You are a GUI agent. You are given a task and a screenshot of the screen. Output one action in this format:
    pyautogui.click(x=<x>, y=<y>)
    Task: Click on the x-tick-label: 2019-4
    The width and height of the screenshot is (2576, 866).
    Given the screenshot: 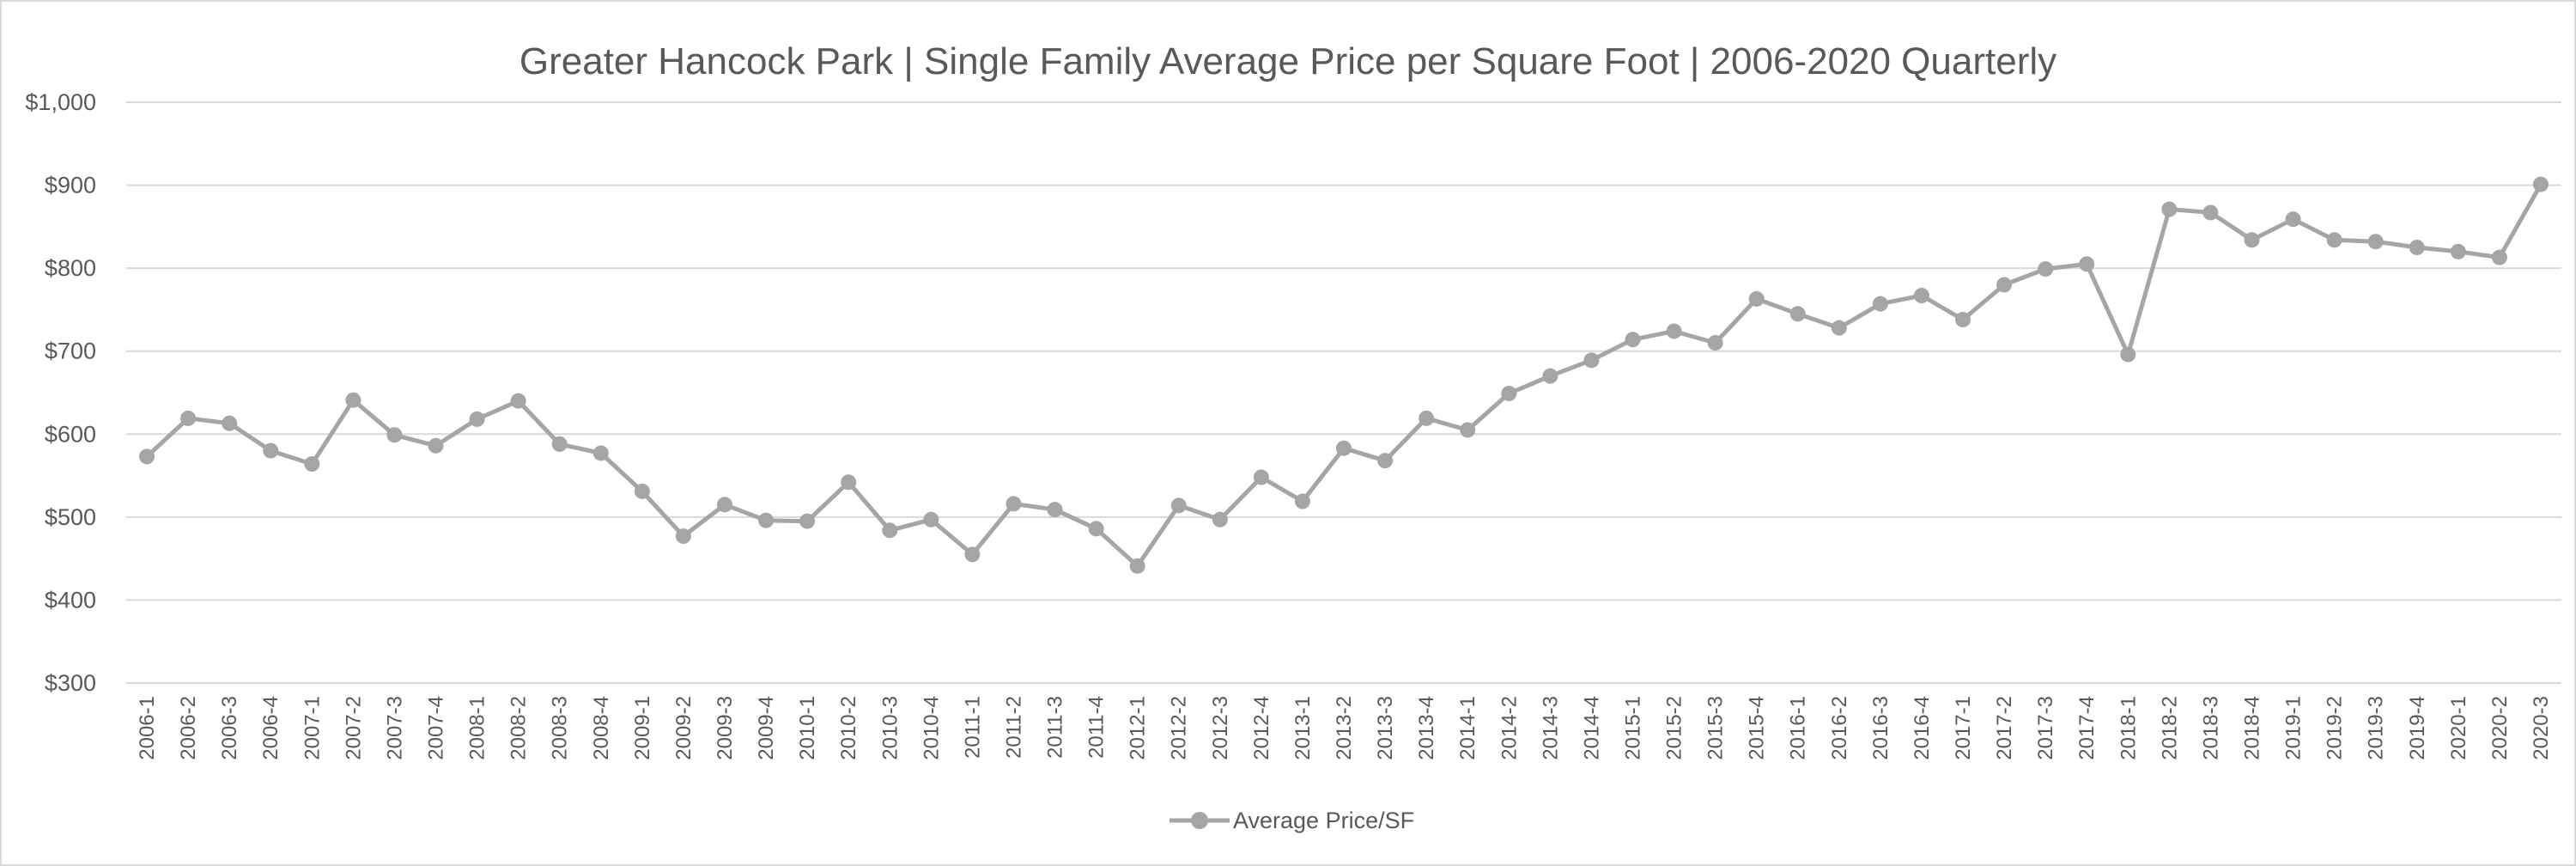 What is the action you would take?
    pyautogui.click(x=2418, y=728)
    